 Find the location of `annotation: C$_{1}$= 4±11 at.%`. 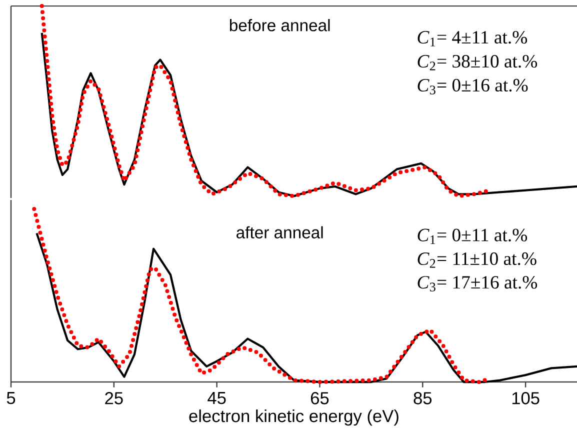

annotation: C$_{1}$= 4±11 at.% is located at coordinates (473, 38).